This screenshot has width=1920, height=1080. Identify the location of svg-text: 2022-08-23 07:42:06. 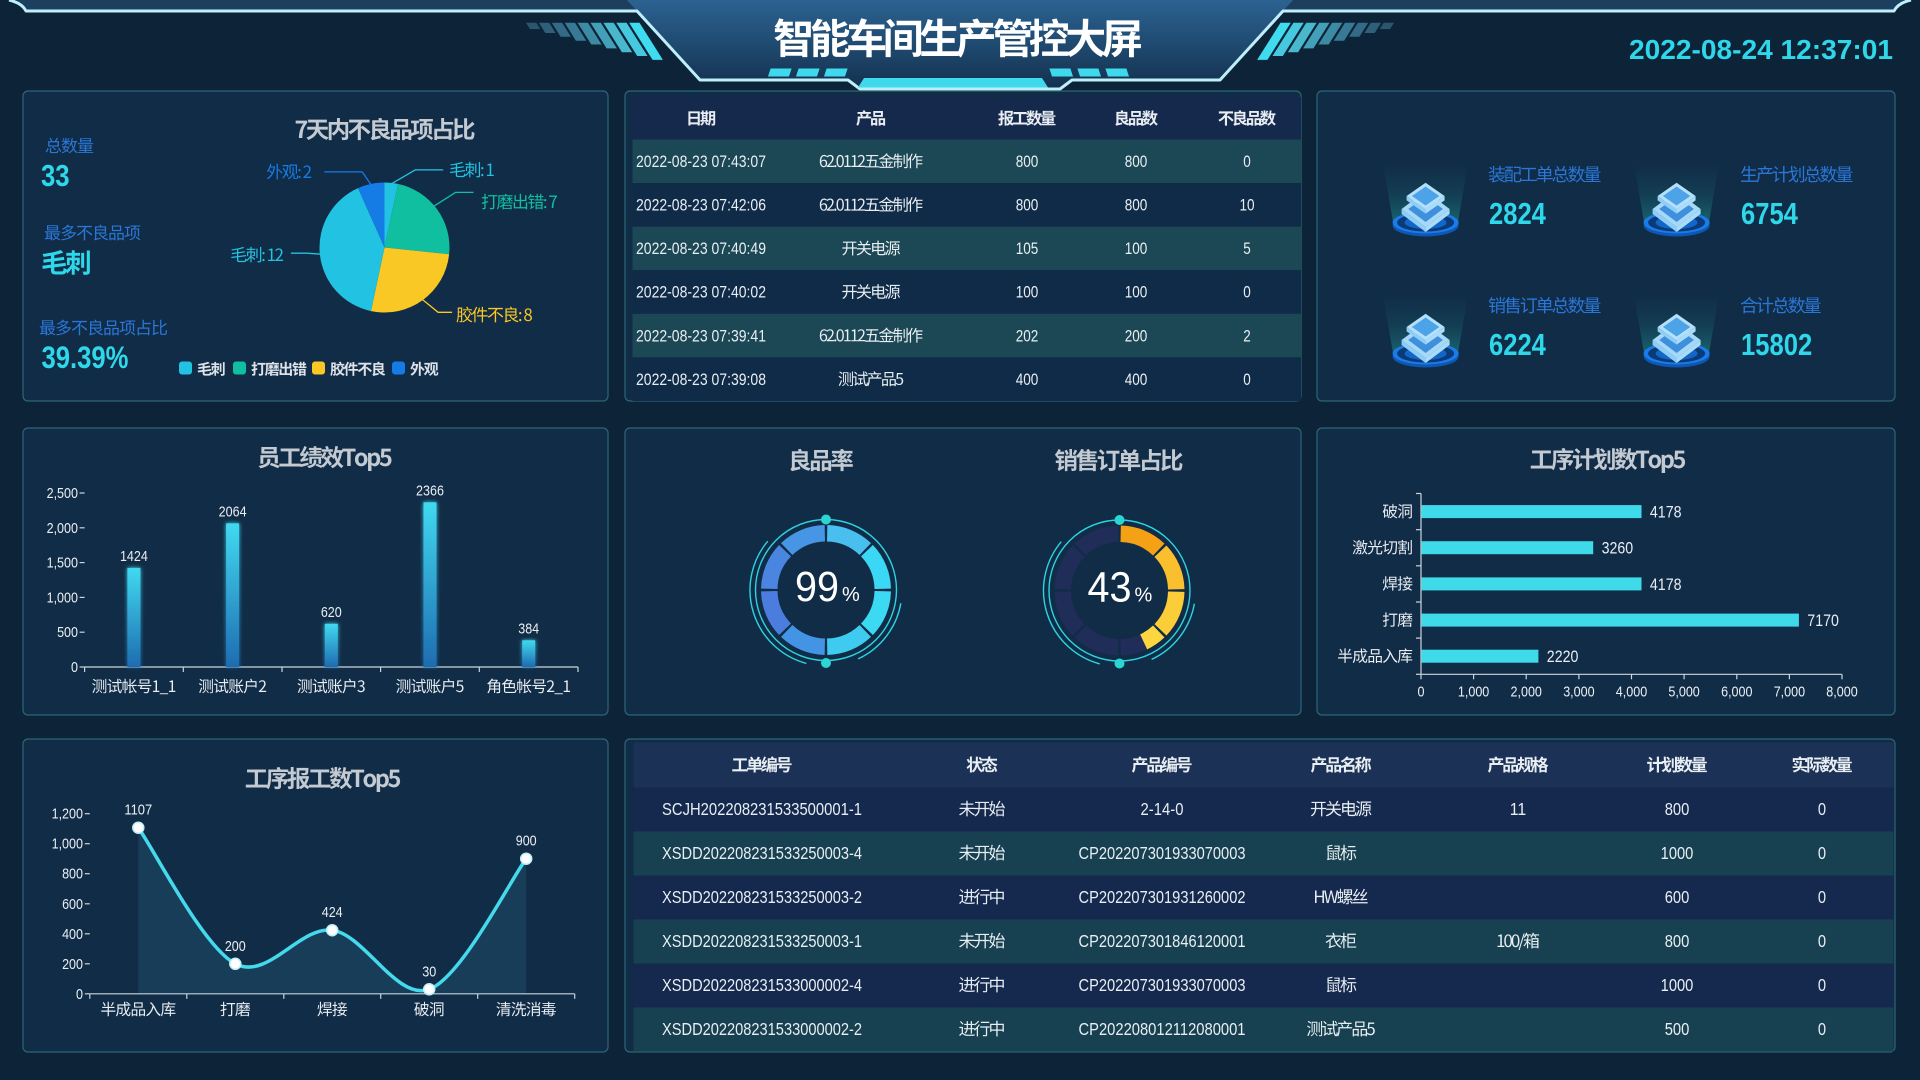
(701, 205).